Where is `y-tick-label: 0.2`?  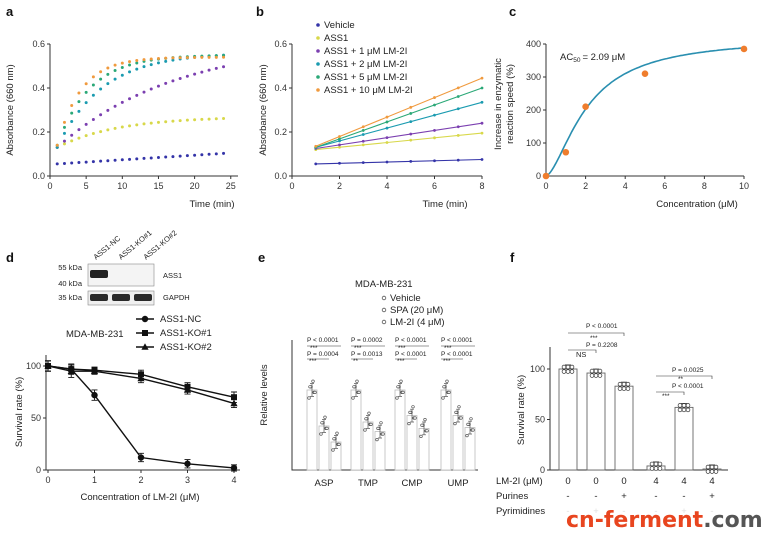 y-tick-label: 0.2 is located at coordinates (280, 132).